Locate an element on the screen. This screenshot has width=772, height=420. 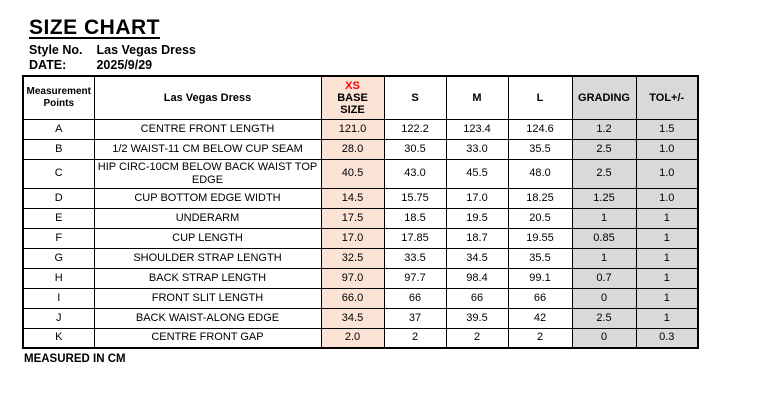
measurement-point-cell: D is located at coordinates (58, 198).